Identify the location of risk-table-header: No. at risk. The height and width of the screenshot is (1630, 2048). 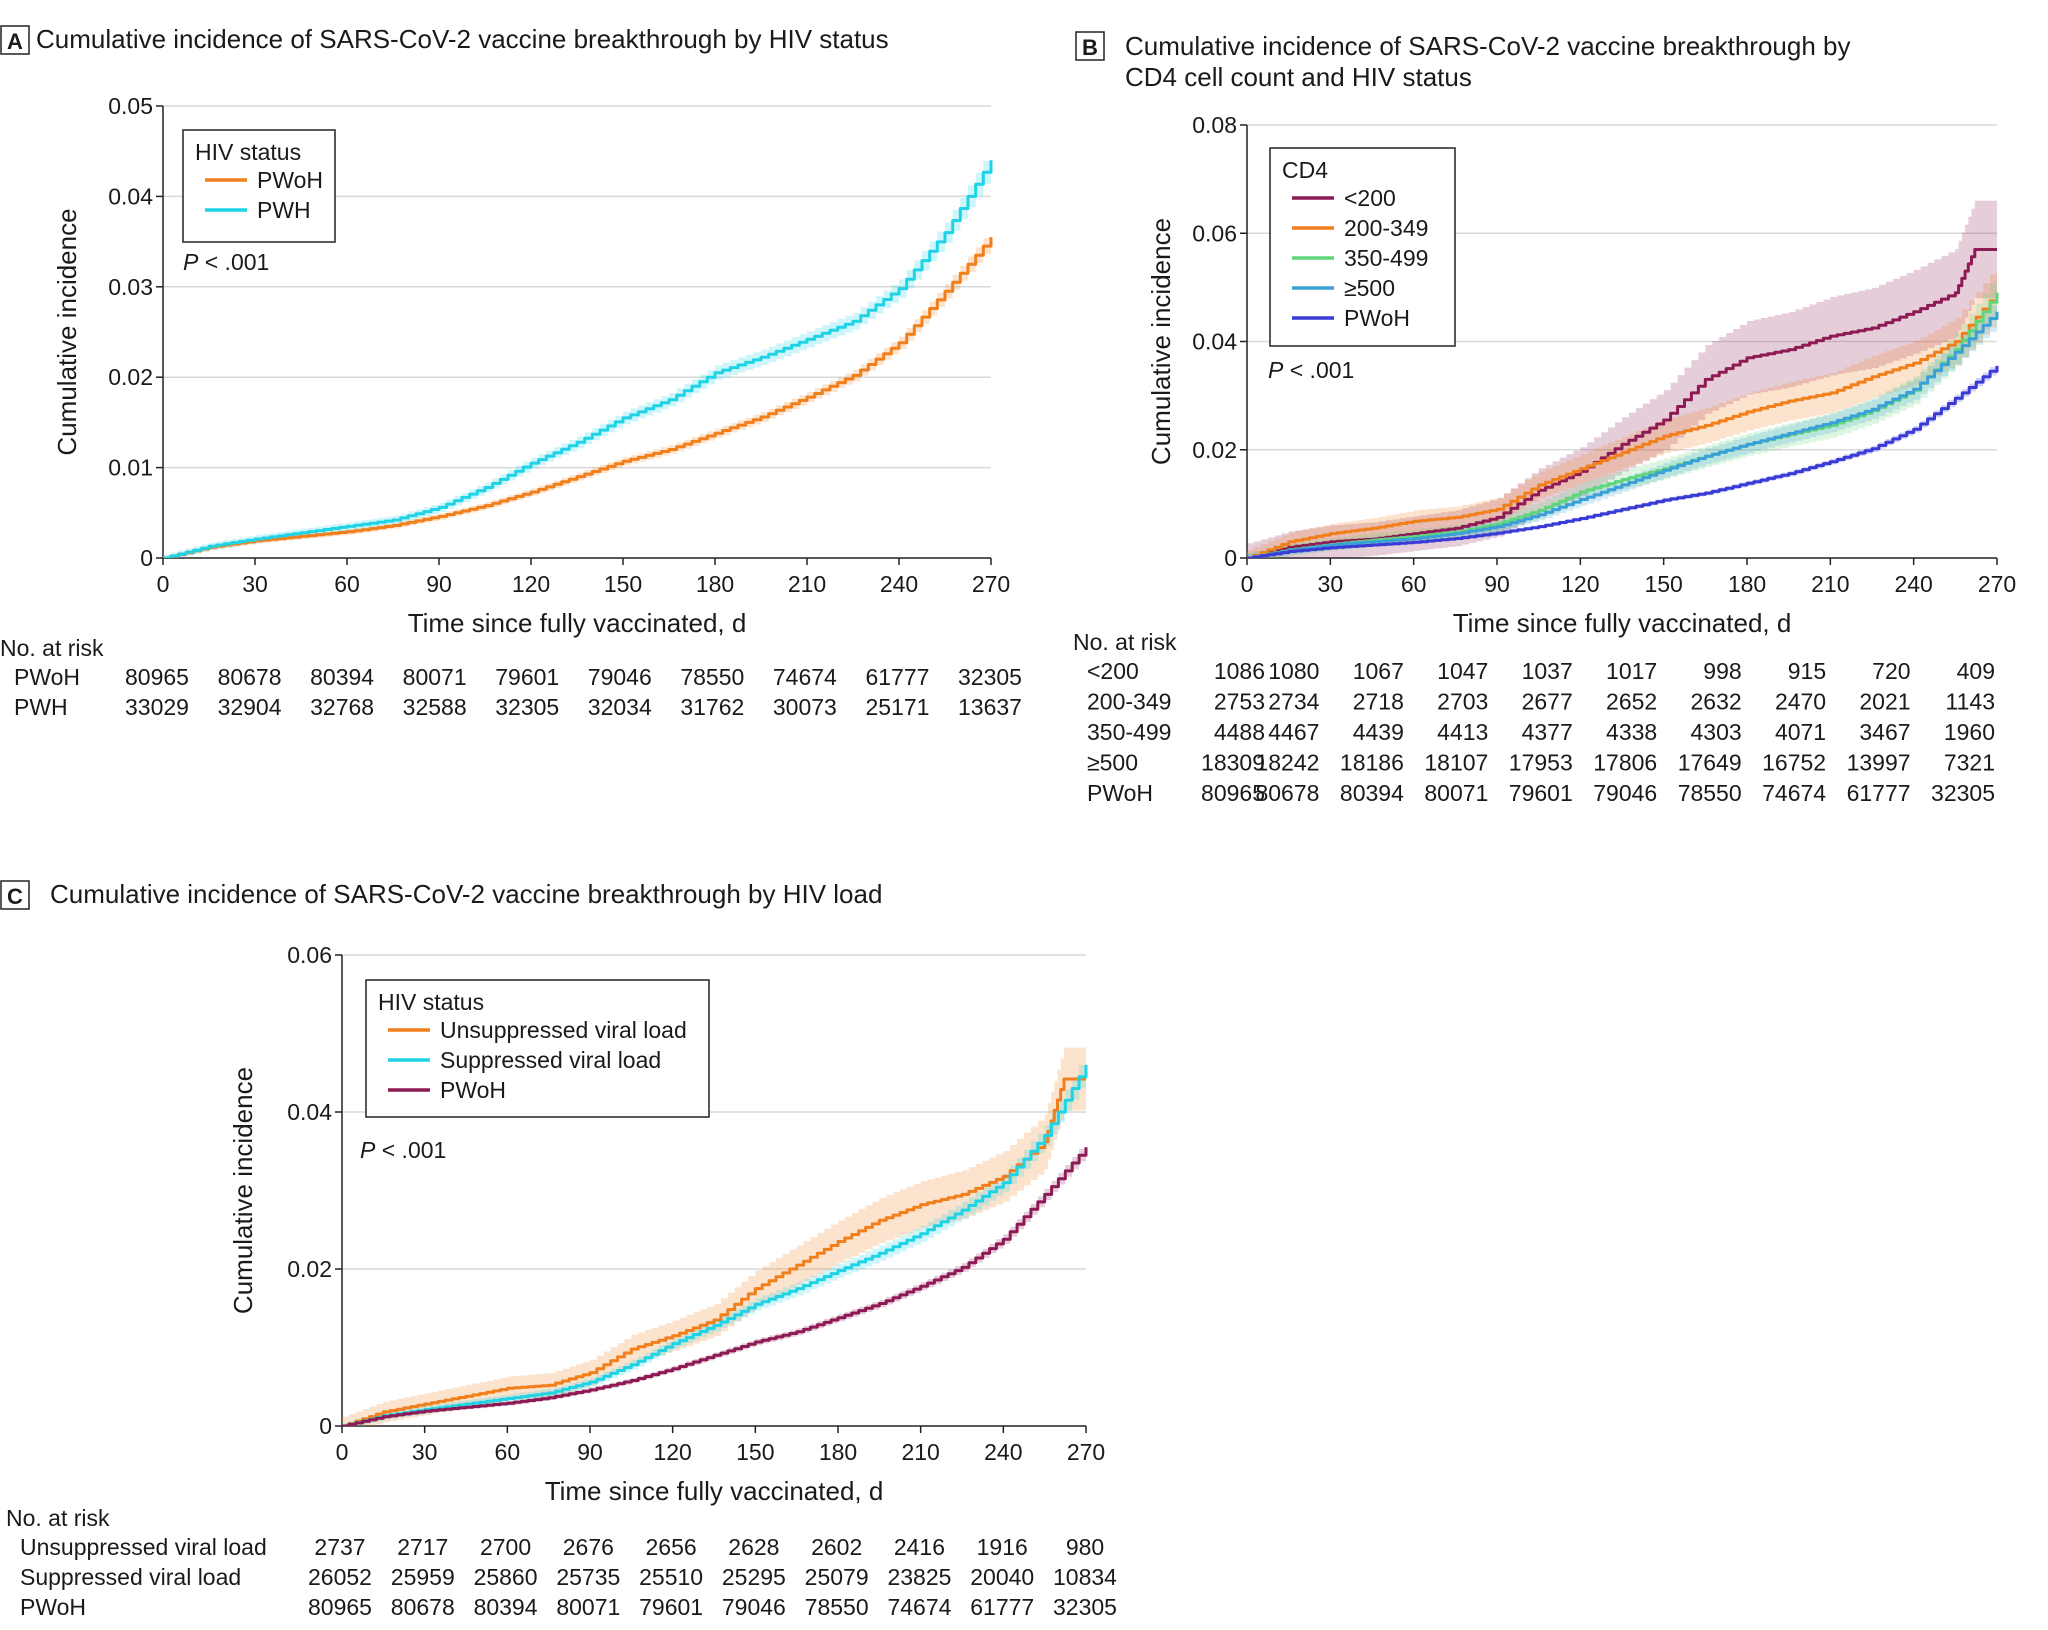
(1125, 642).